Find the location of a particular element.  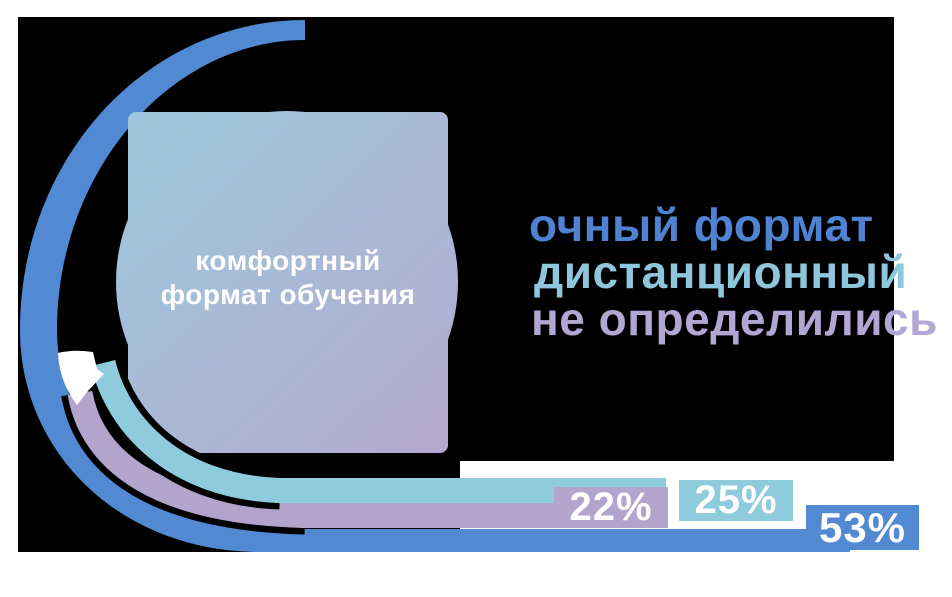

ribbon-purple-curve is located at coordinates (186, 459).